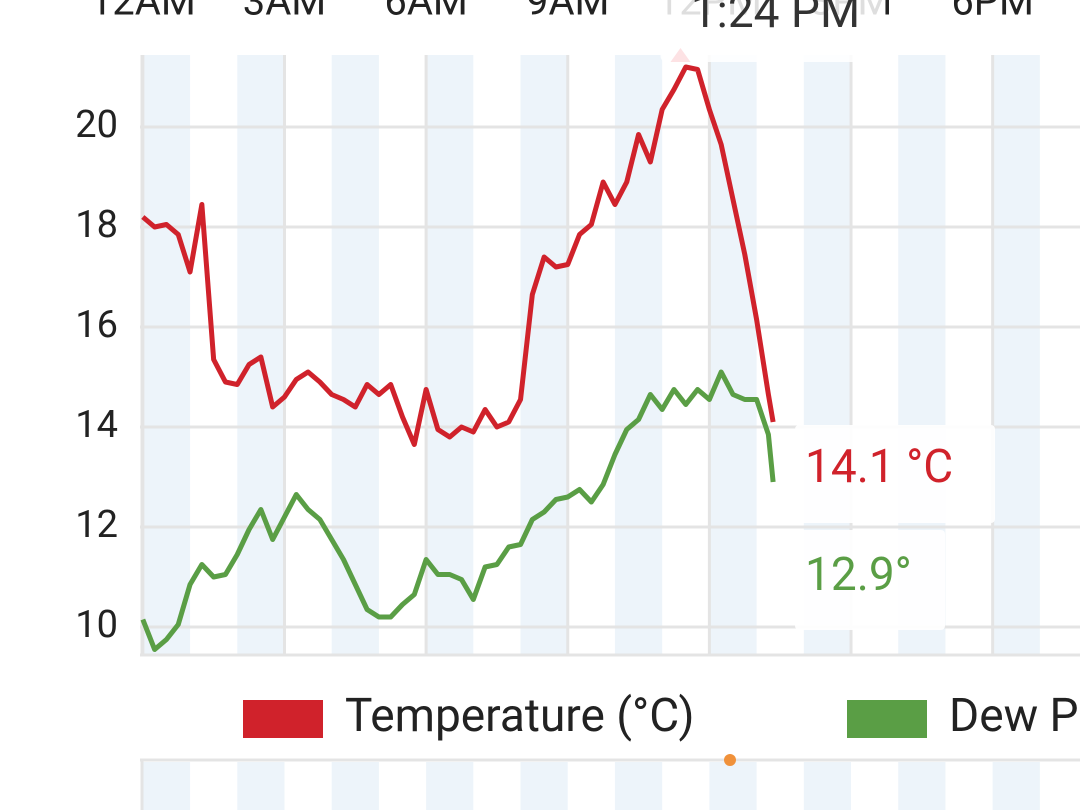 The height and width of the screenshot is (810, 1080). I want to click on tooltip-label: 1:24 PM, so click(775, 19).